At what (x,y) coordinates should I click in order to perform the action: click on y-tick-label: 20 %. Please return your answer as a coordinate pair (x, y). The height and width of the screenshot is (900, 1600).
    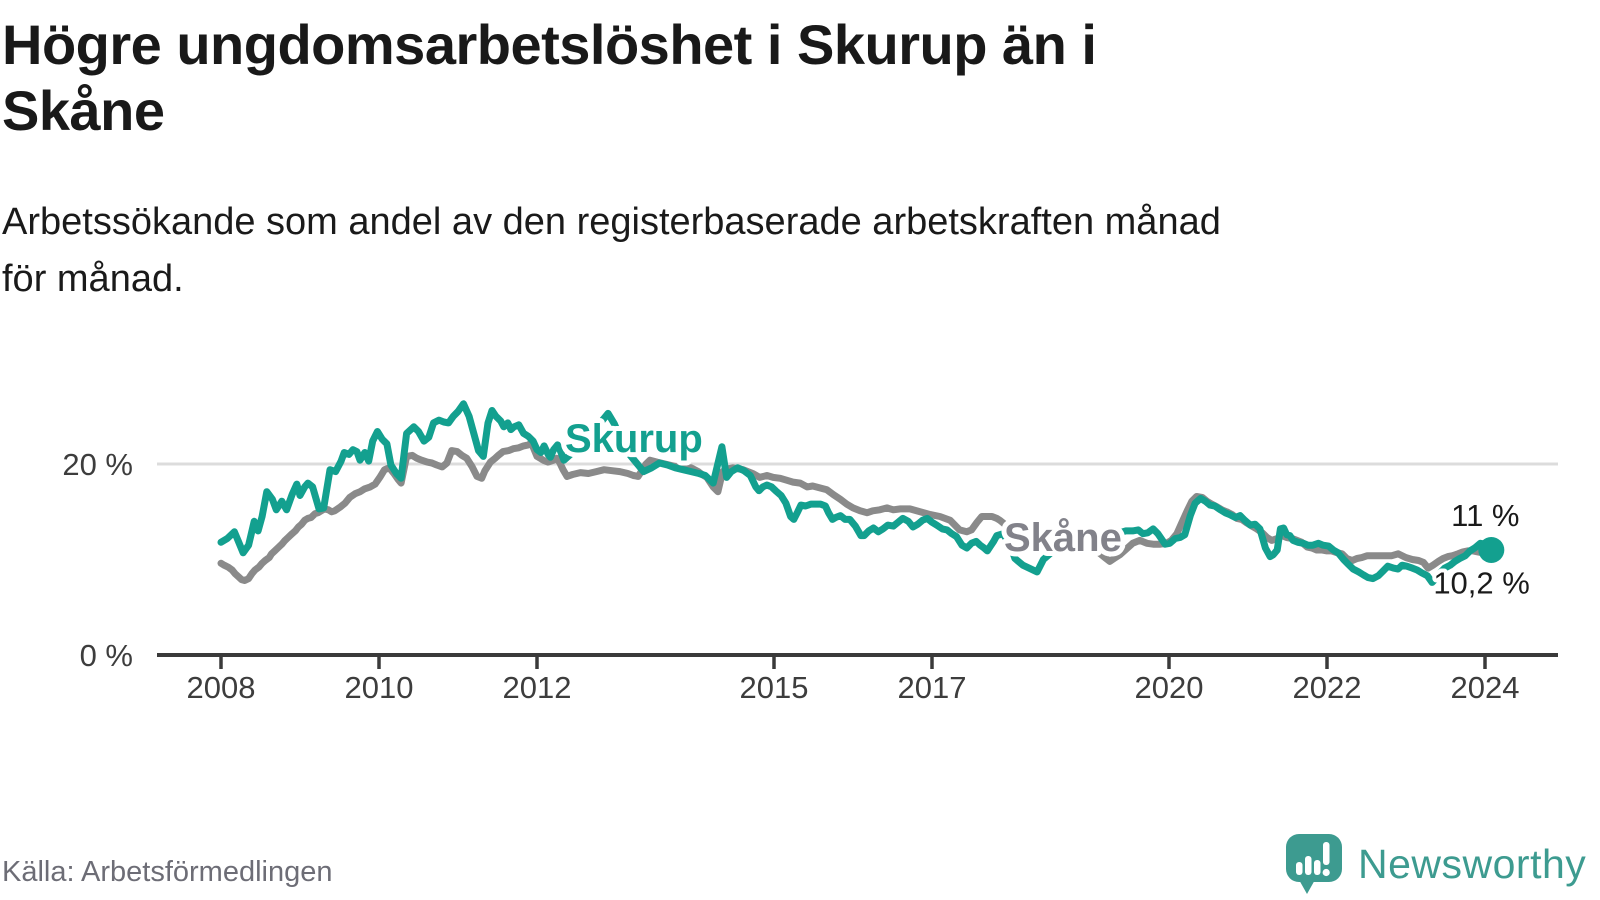
    Looking at the image, I should click on (97, 464).